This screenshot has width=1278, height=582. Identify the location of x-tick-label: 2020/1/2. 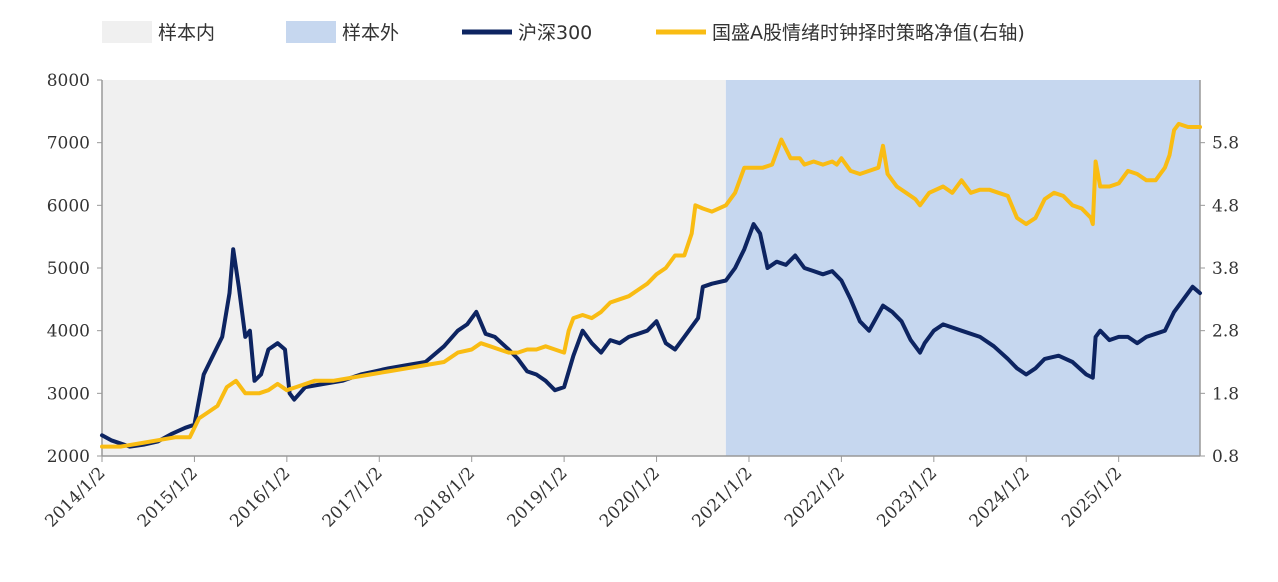
(630, 497).